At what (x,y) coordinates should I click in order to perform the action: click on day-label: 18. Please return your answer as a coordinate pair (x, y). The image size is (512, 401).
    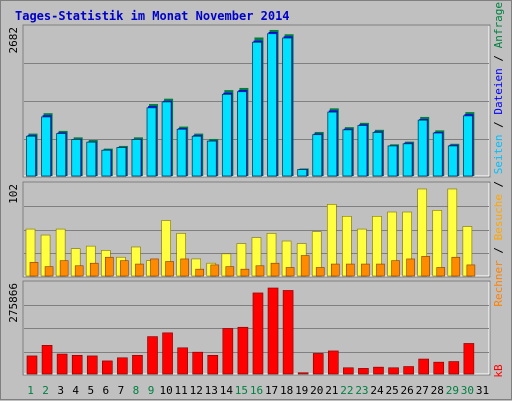
    Looking at the image, I should click on (286, 390).